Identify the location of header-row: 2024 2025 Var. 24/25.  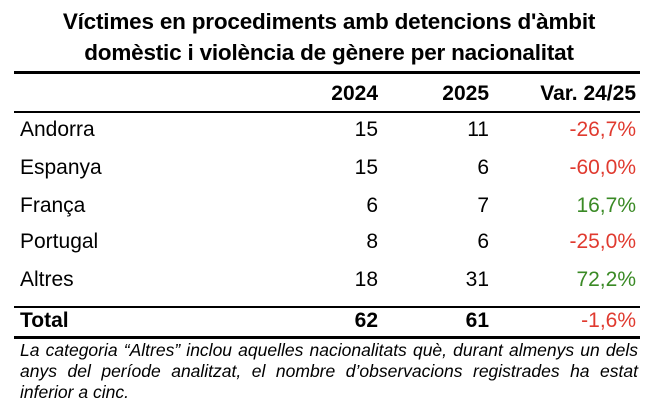
(327, 94).